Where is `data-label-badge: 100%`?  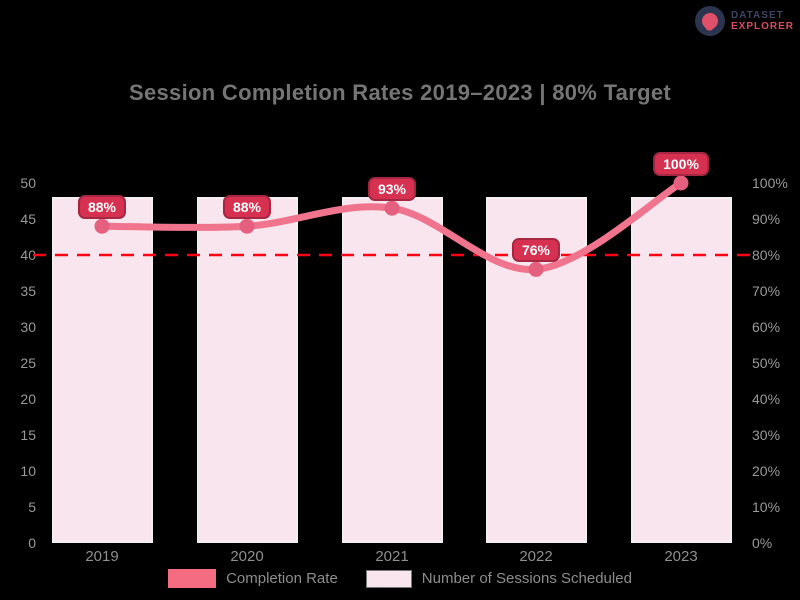
data-label-badge: 100% is located at coordinates (681, 164).